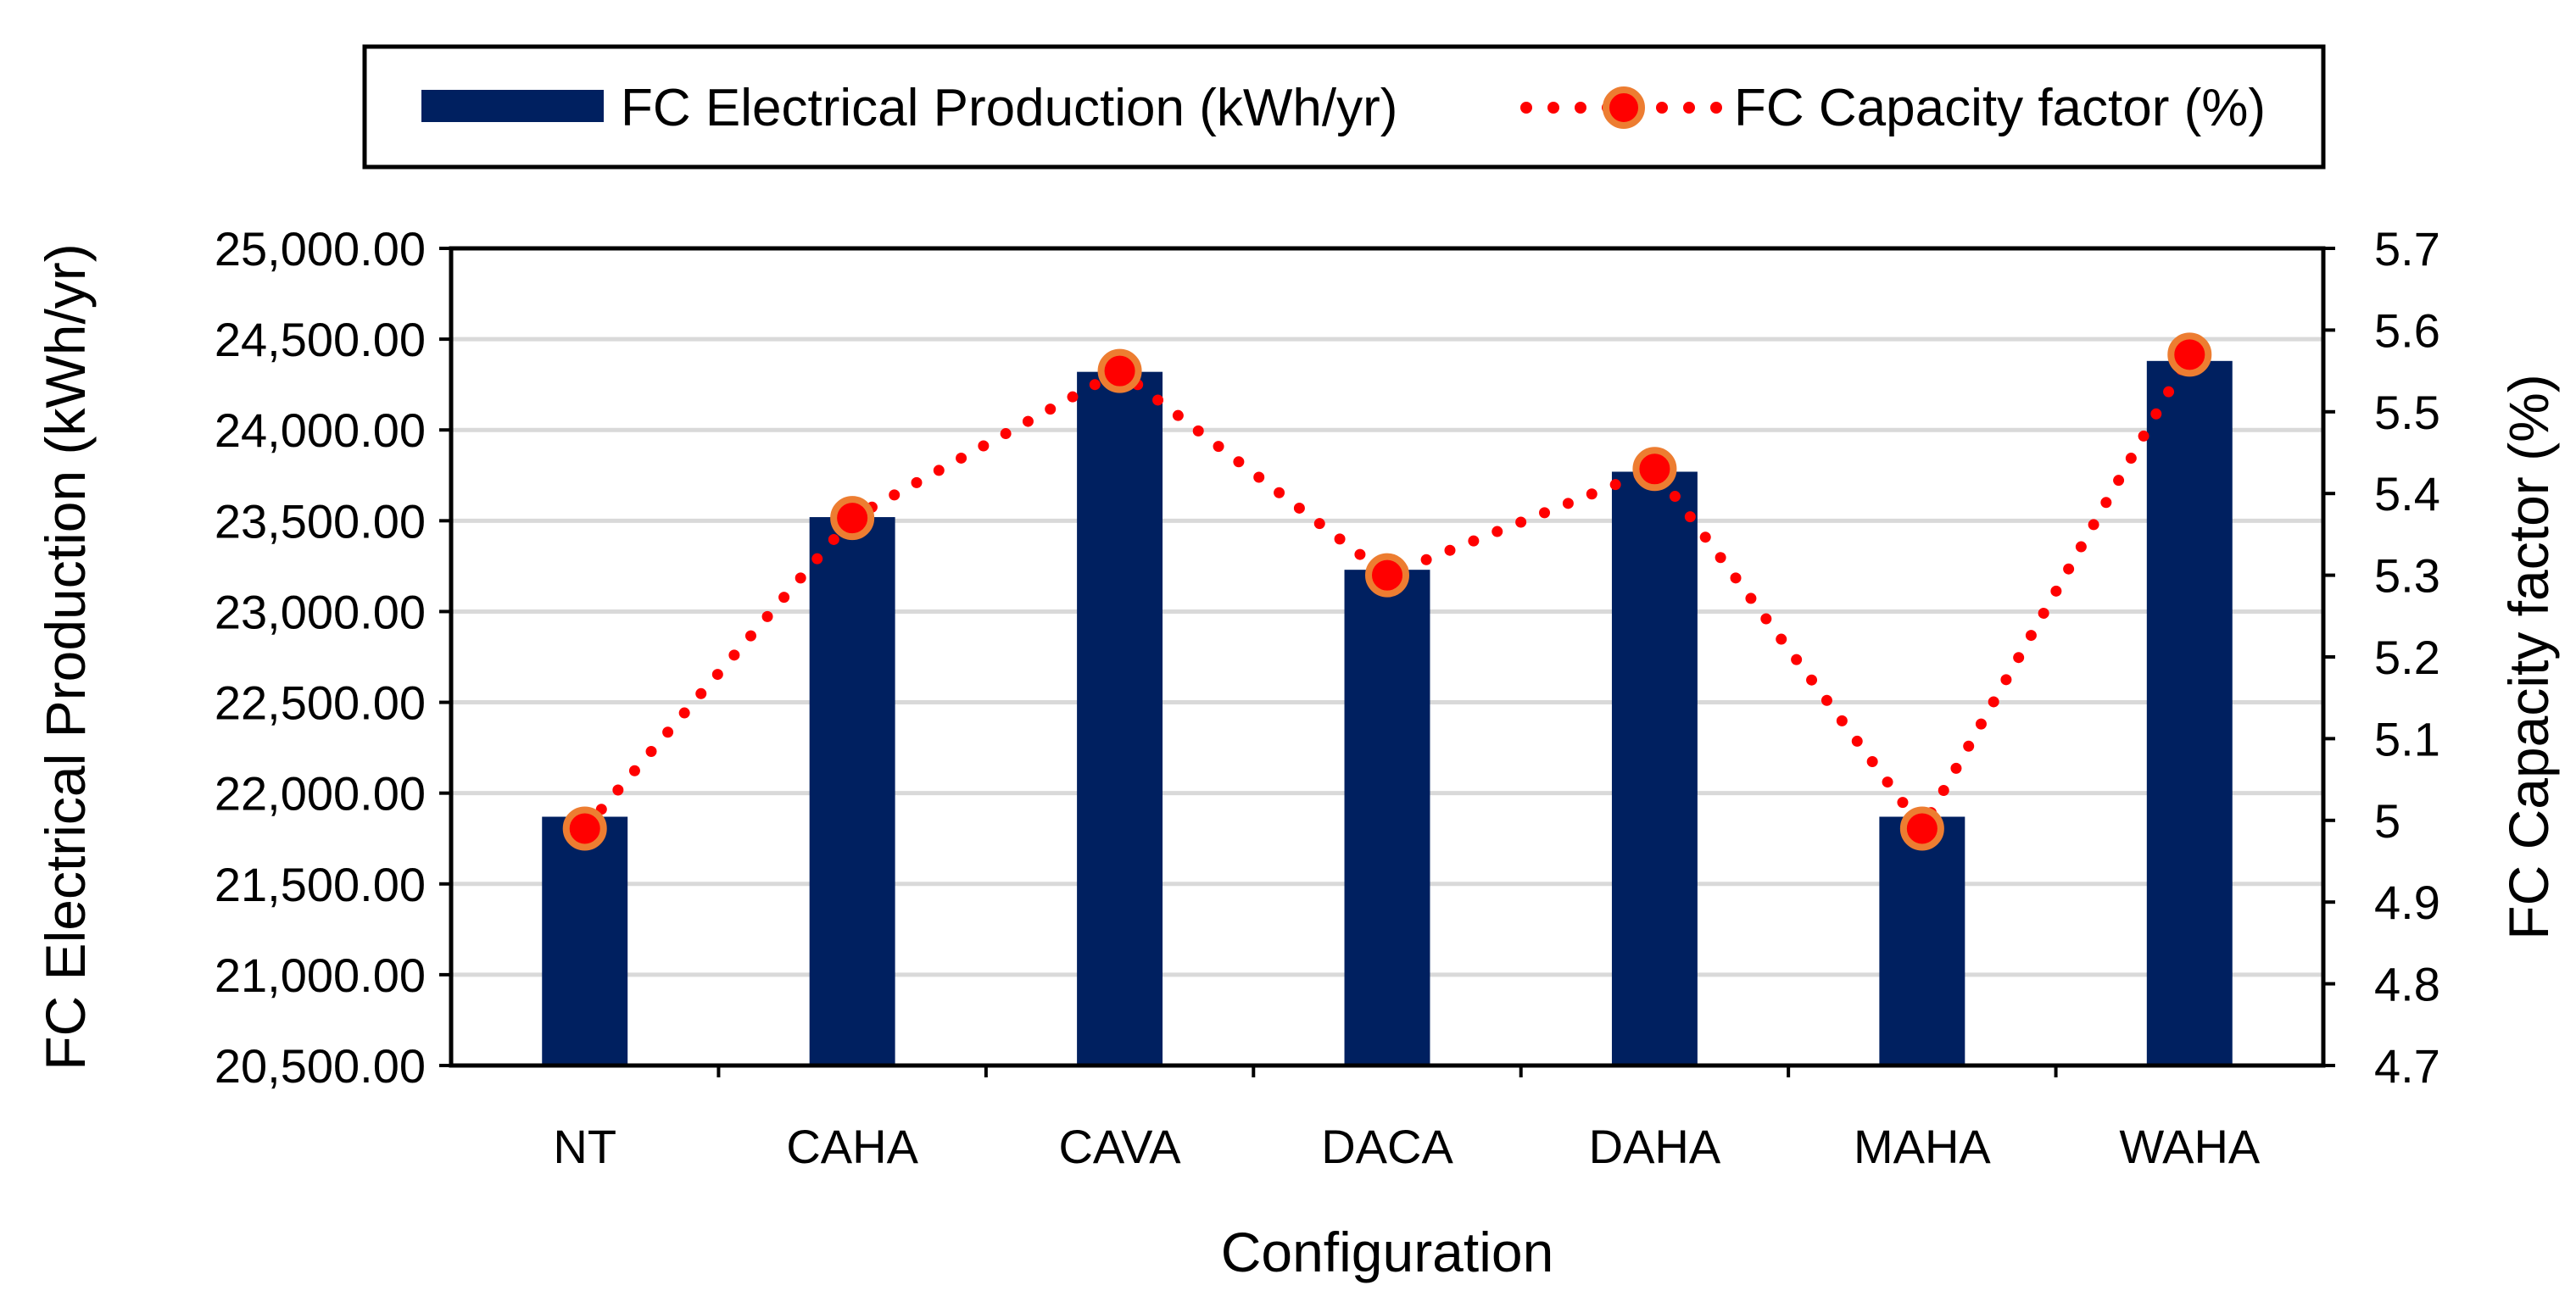  I want to click on right-tick-label: 5.5, so click(2407, 412).